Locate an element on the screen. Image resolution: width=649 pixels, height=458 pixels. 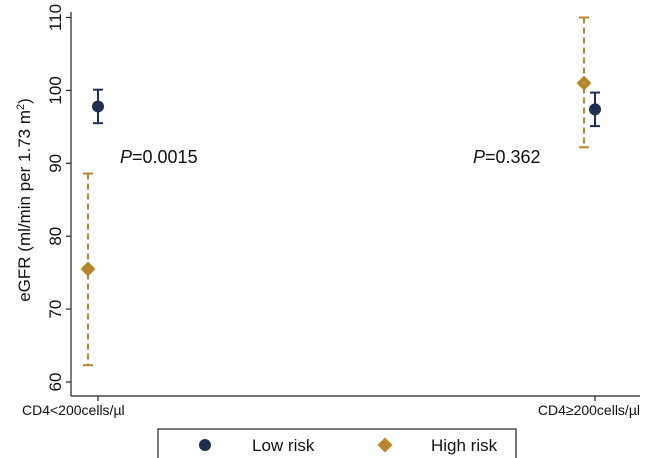
p-value-annotation: P=0.362 is located at coordinates (507, 157).